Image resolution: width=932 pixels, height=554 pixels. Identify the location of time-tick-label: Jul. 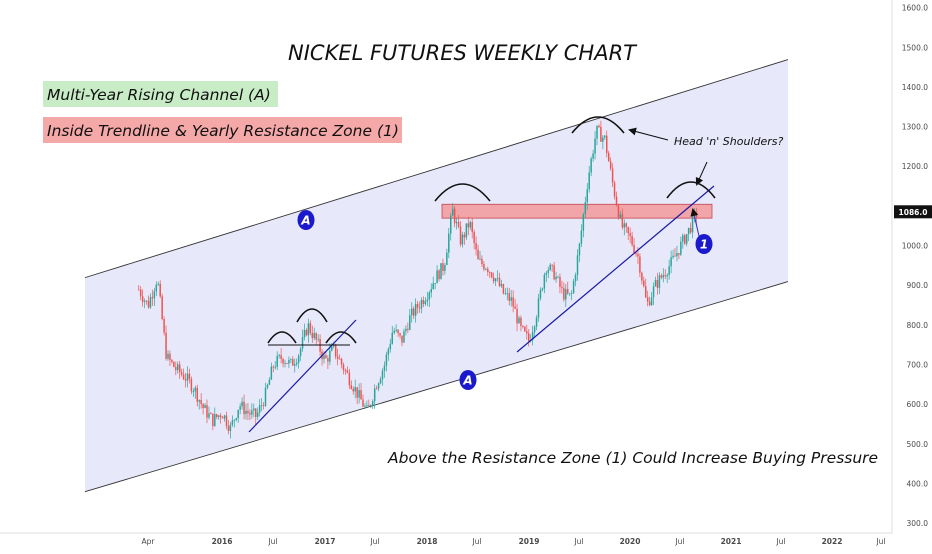
(272, 541).